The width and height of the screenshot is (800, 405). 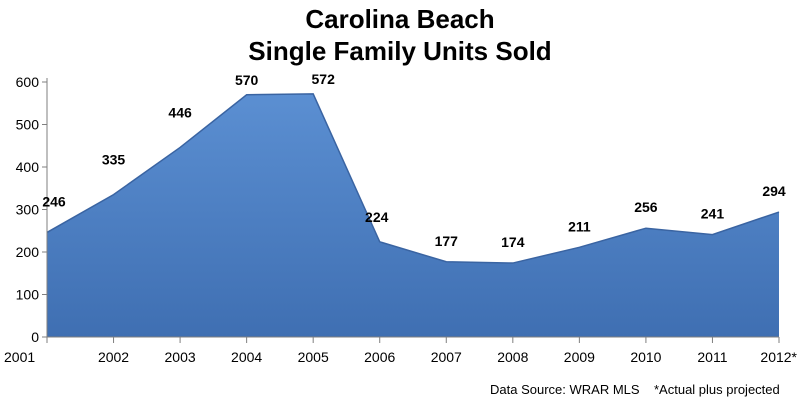 I want to click on x-tick-label: 2011, so click(x=712, y=357).